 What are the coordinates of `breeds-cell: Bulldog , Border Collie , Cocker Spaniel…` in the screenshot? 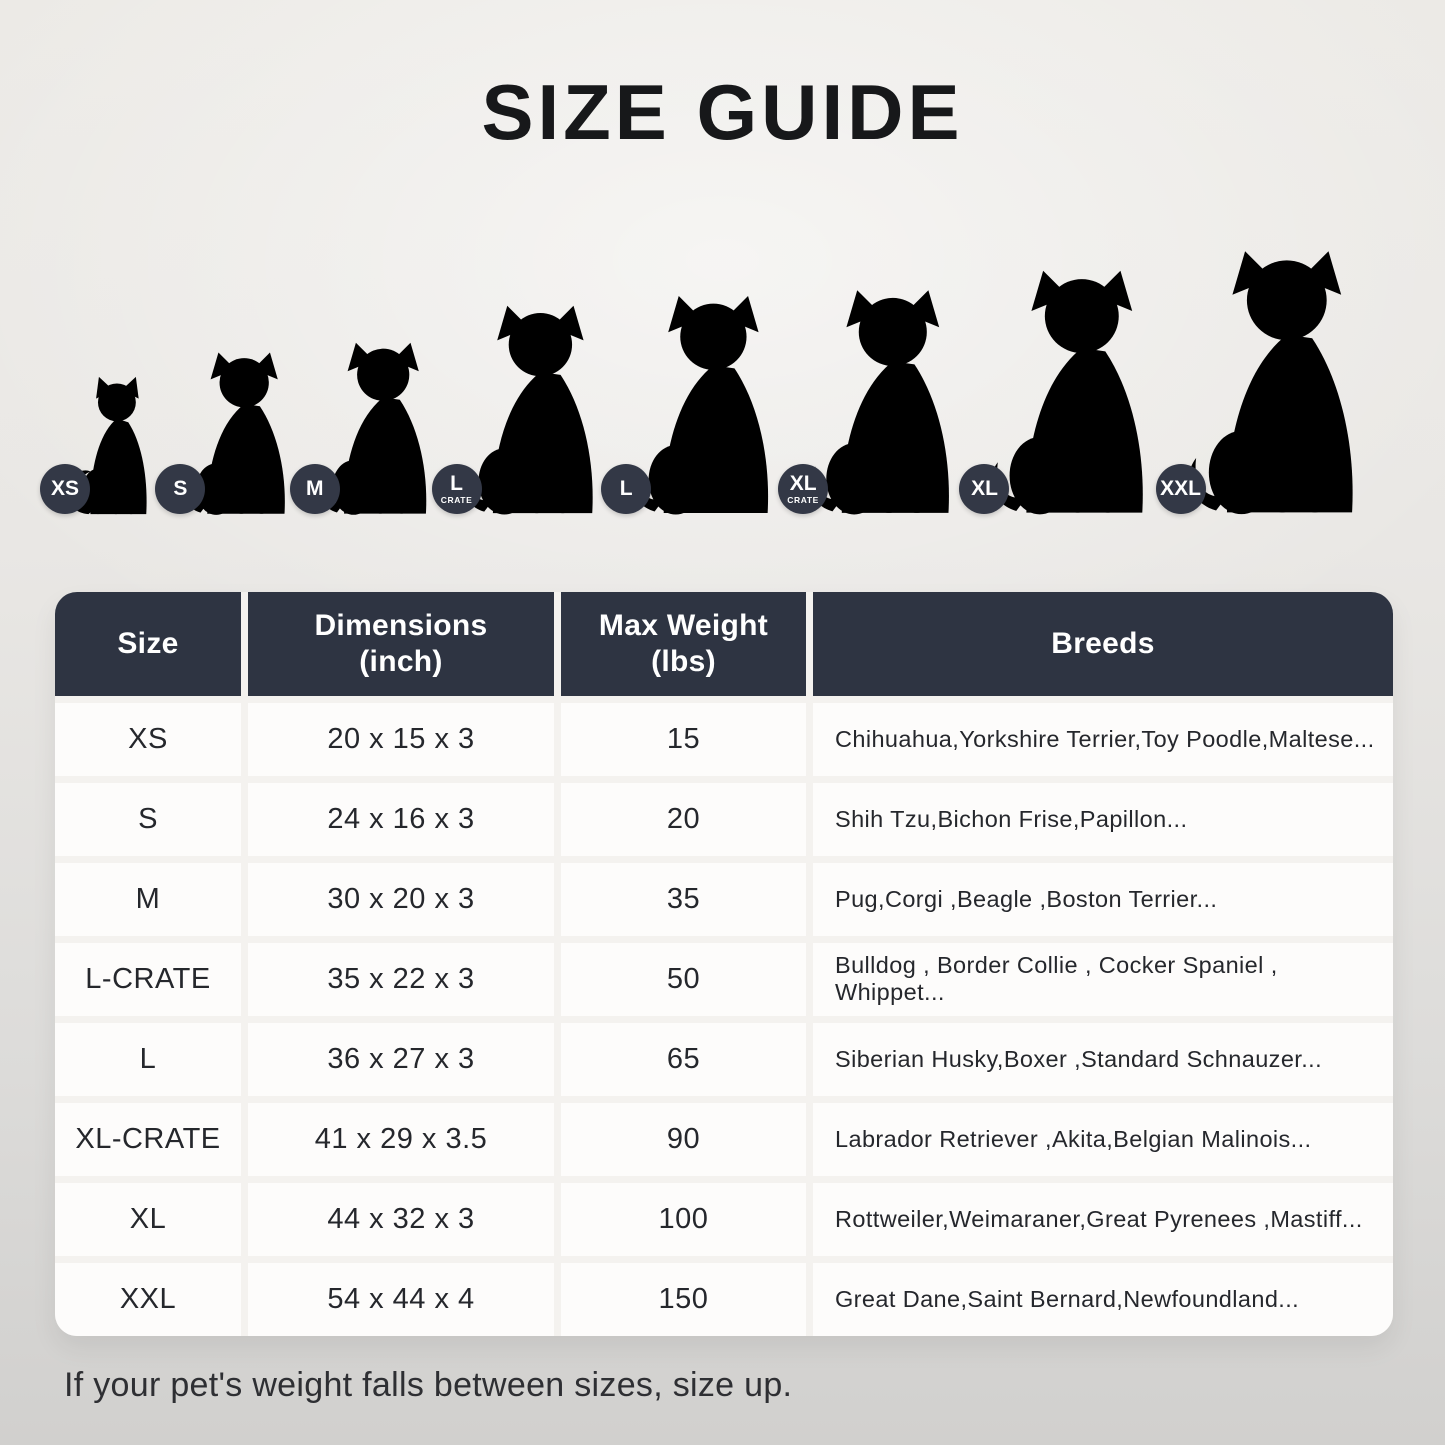 It's located at (1103, 979).